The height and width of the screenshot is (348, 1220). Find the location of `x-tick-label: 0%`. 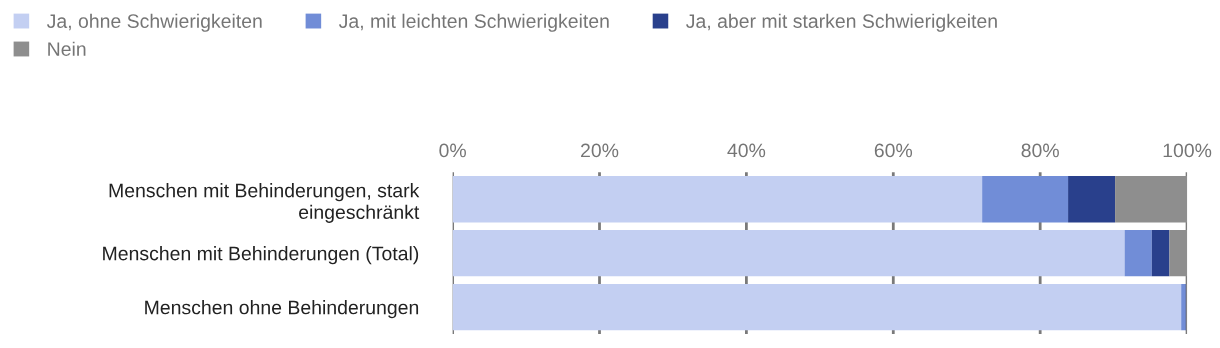

x-tick-label: 0% is located at coordinates (452, 150).